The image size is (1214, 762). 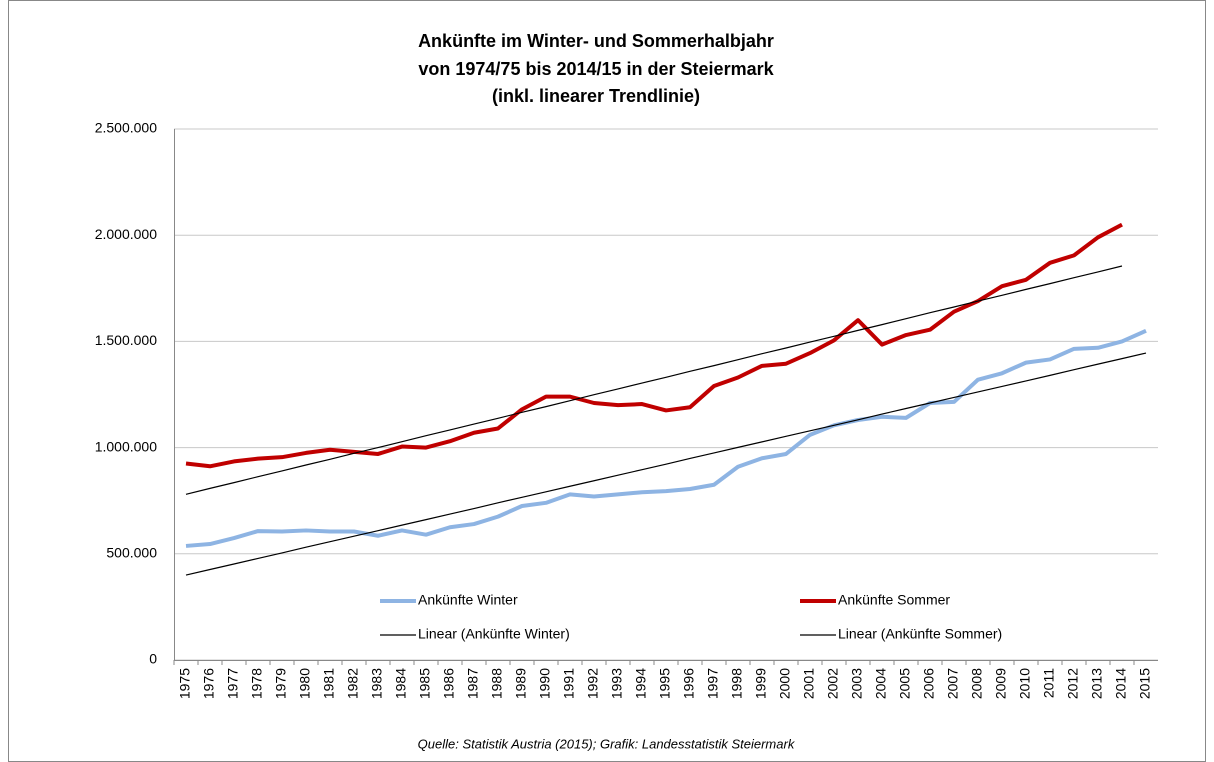 I want to click on x-tick-label: 2009, so click(x=1001, y=683).